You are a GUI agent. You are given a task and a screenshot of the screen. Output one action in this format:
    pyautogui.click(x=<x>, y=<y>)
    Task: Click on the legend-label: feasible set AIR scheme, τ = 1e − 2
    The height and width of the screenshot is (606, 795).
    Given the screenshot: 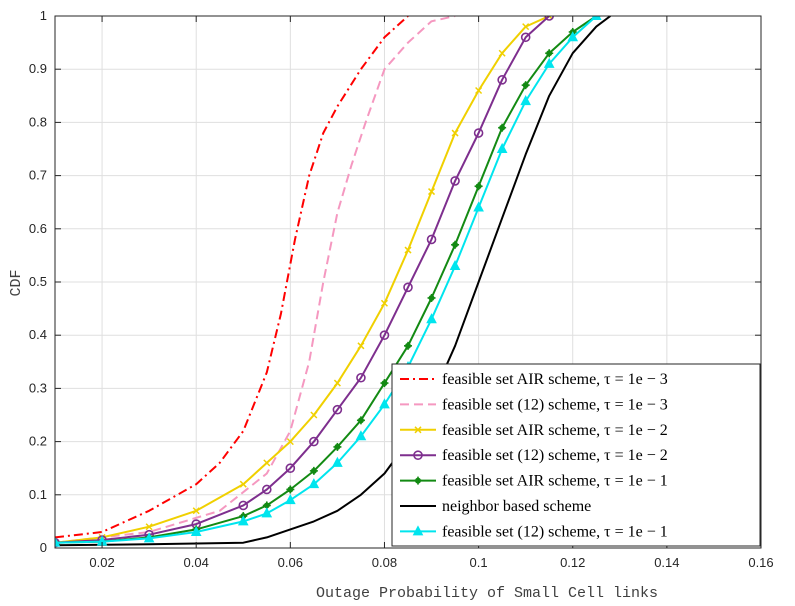 What is the action you would take?
    pyautogui.click(x=555, y=430)
    